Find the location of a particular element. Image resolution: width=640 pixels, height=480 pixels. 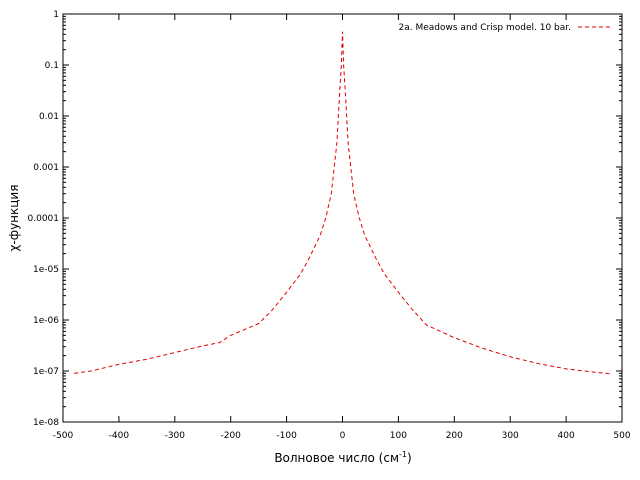

x-axis-label-main: Волновое число (см is located at coordinates (336, 458).